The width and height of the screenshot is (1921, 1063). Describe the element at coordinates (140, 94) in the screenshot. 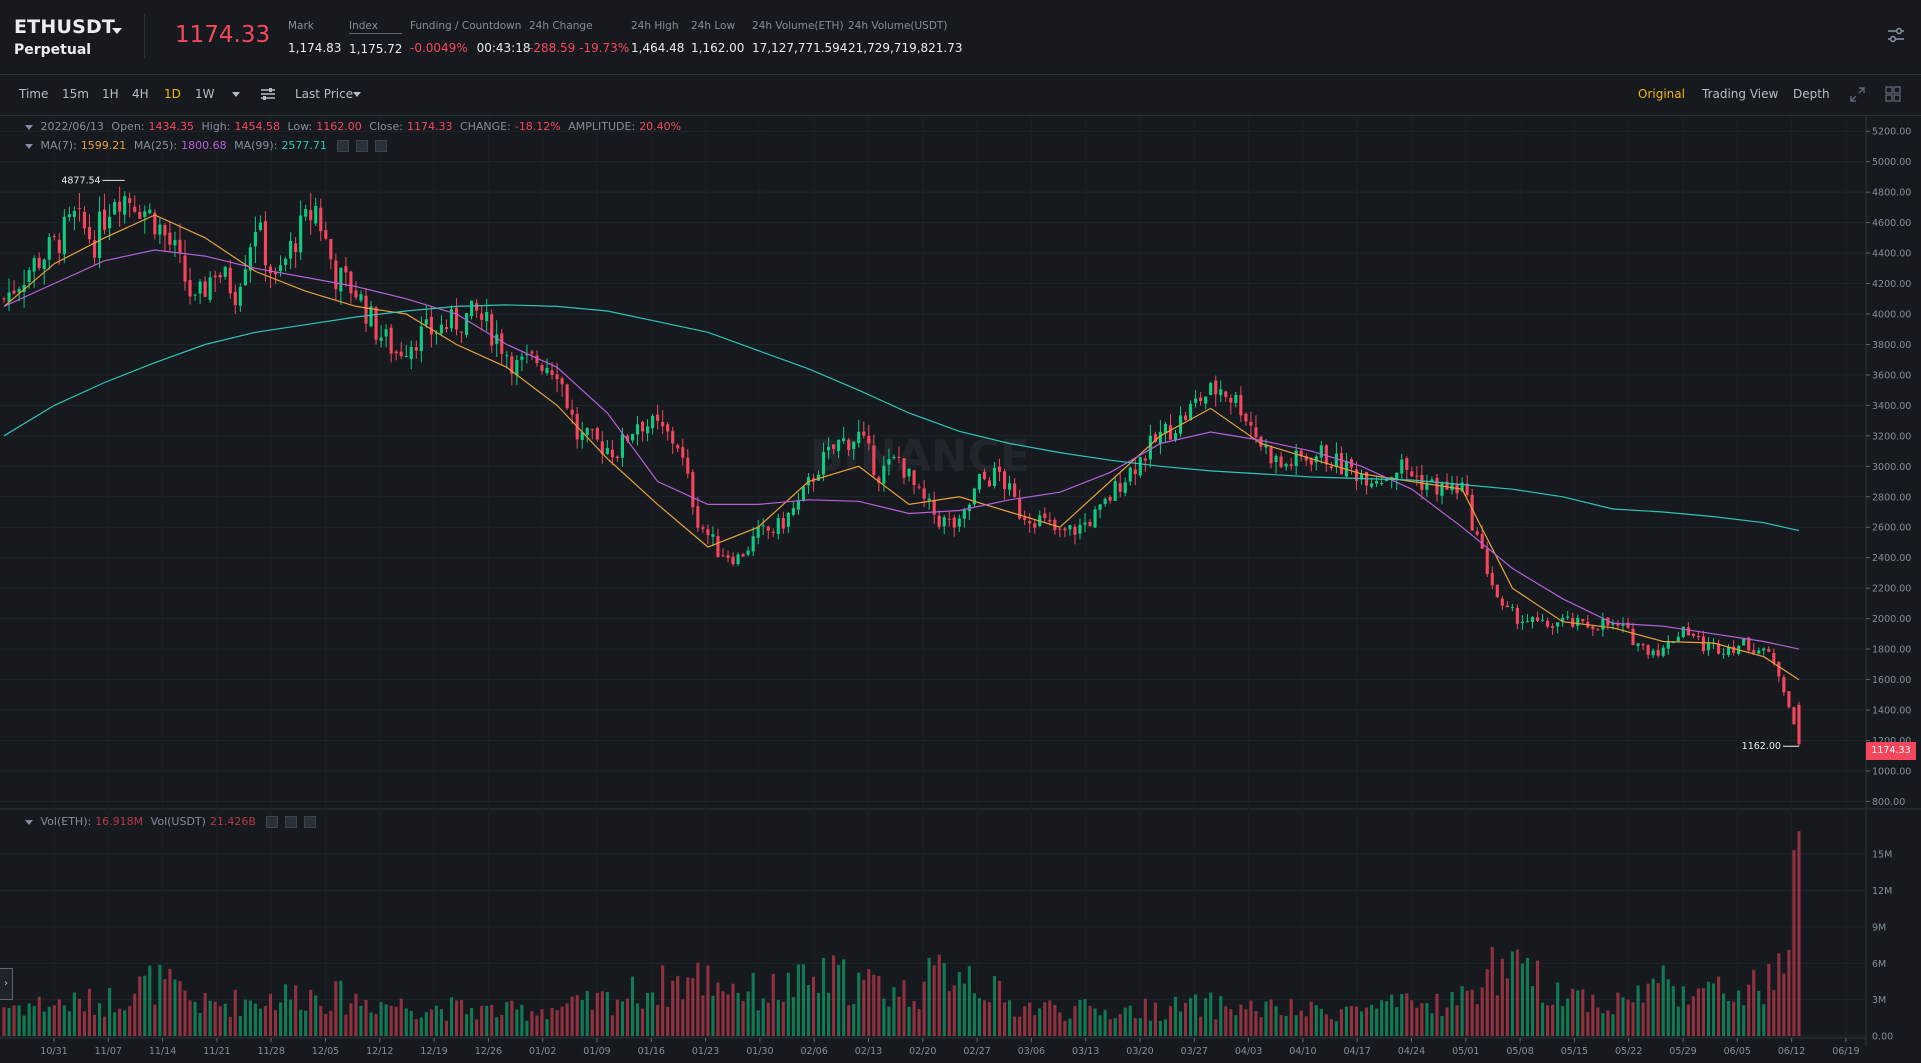

I see `interval-4h: 4H` at that location.